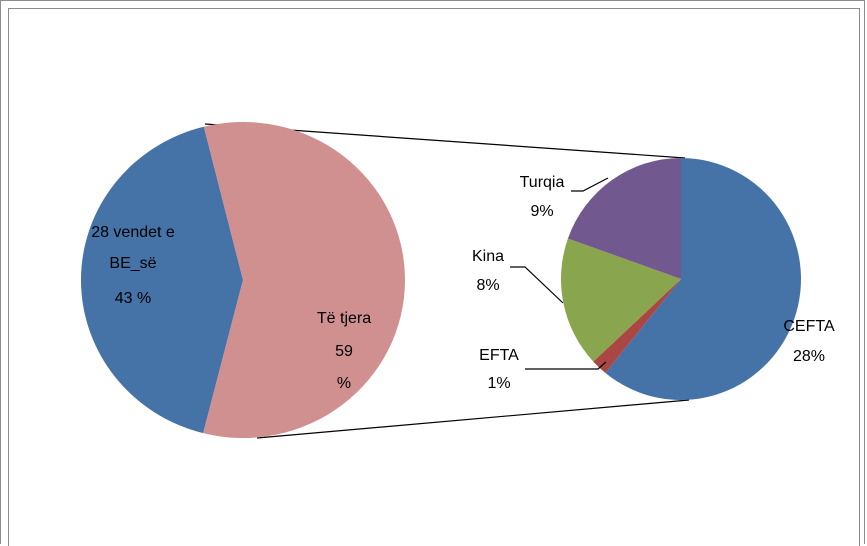 Image resolution: width=867 pixels, height=546 pixels. I want to click on slice-efta, so click(637, 326).